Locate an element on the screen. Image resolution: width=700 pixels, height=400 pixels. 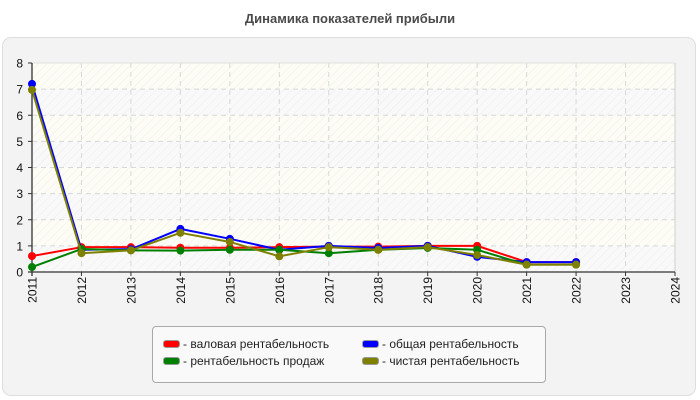
x-tick-label: 2023 is located at coordinates (626, 290).